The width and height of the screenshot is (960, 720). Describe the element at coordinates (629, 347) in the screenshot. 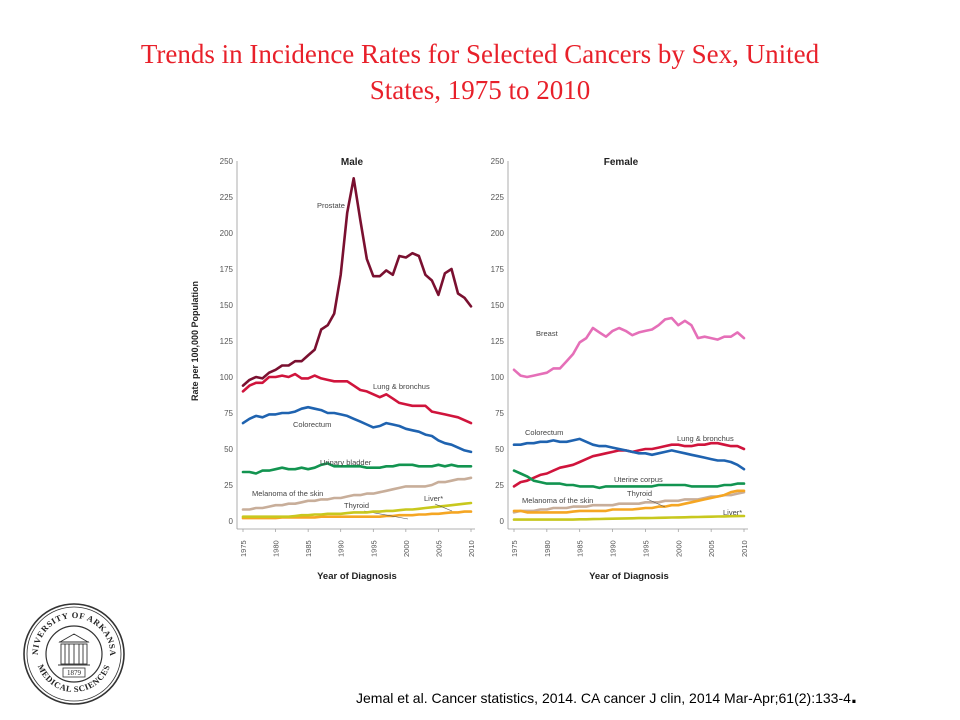

I see `female-series-breast` at that location.